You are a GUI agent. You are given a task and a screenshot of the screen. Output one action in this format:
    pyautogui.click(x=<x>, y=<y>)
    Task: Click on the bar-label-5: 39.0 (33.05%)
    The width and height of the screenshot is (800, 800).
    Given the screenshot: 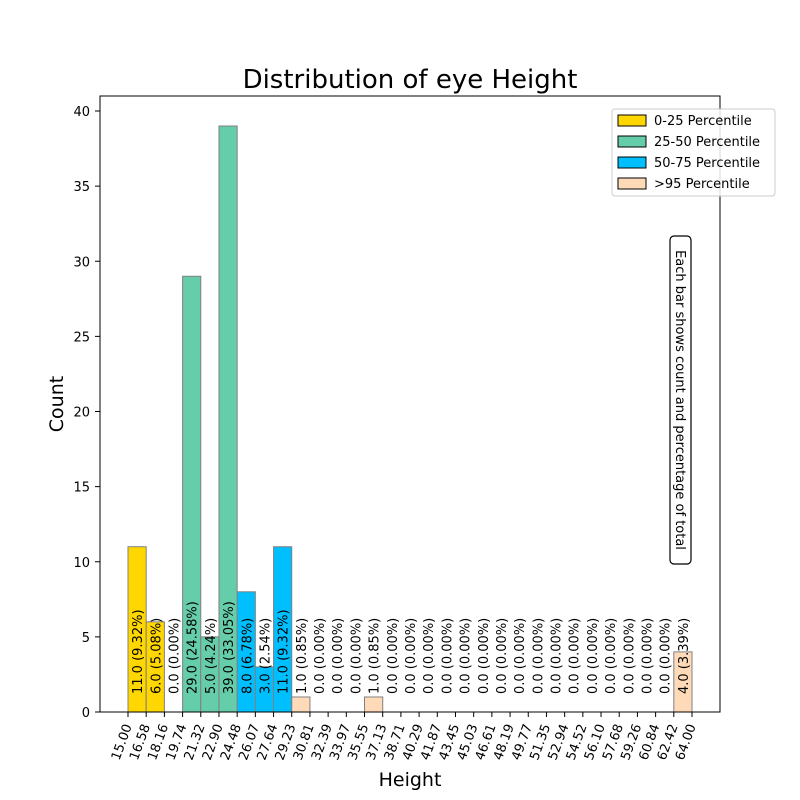 What is the action you would take?
    pyautogui.click(x=229, y=647)
    